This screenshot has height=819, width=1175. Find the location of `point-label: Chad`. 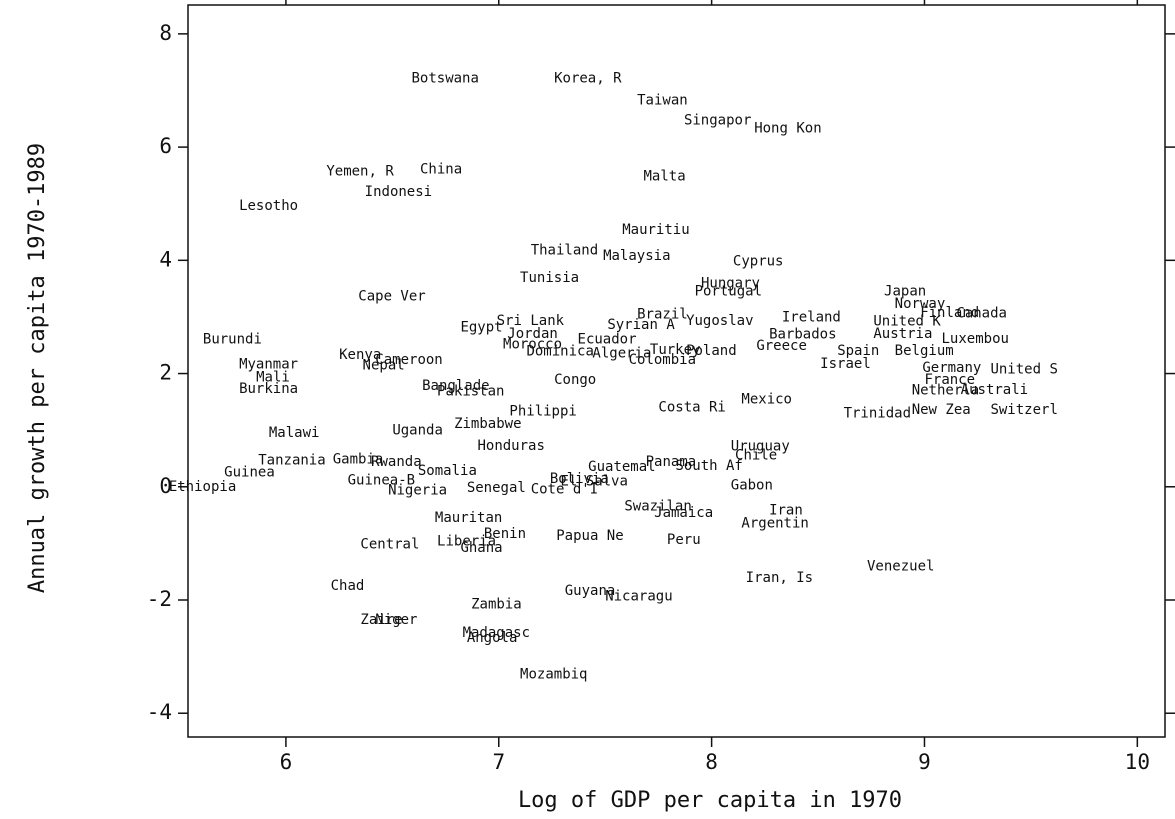

point-label: Chad is located at coordinates (348, 586).